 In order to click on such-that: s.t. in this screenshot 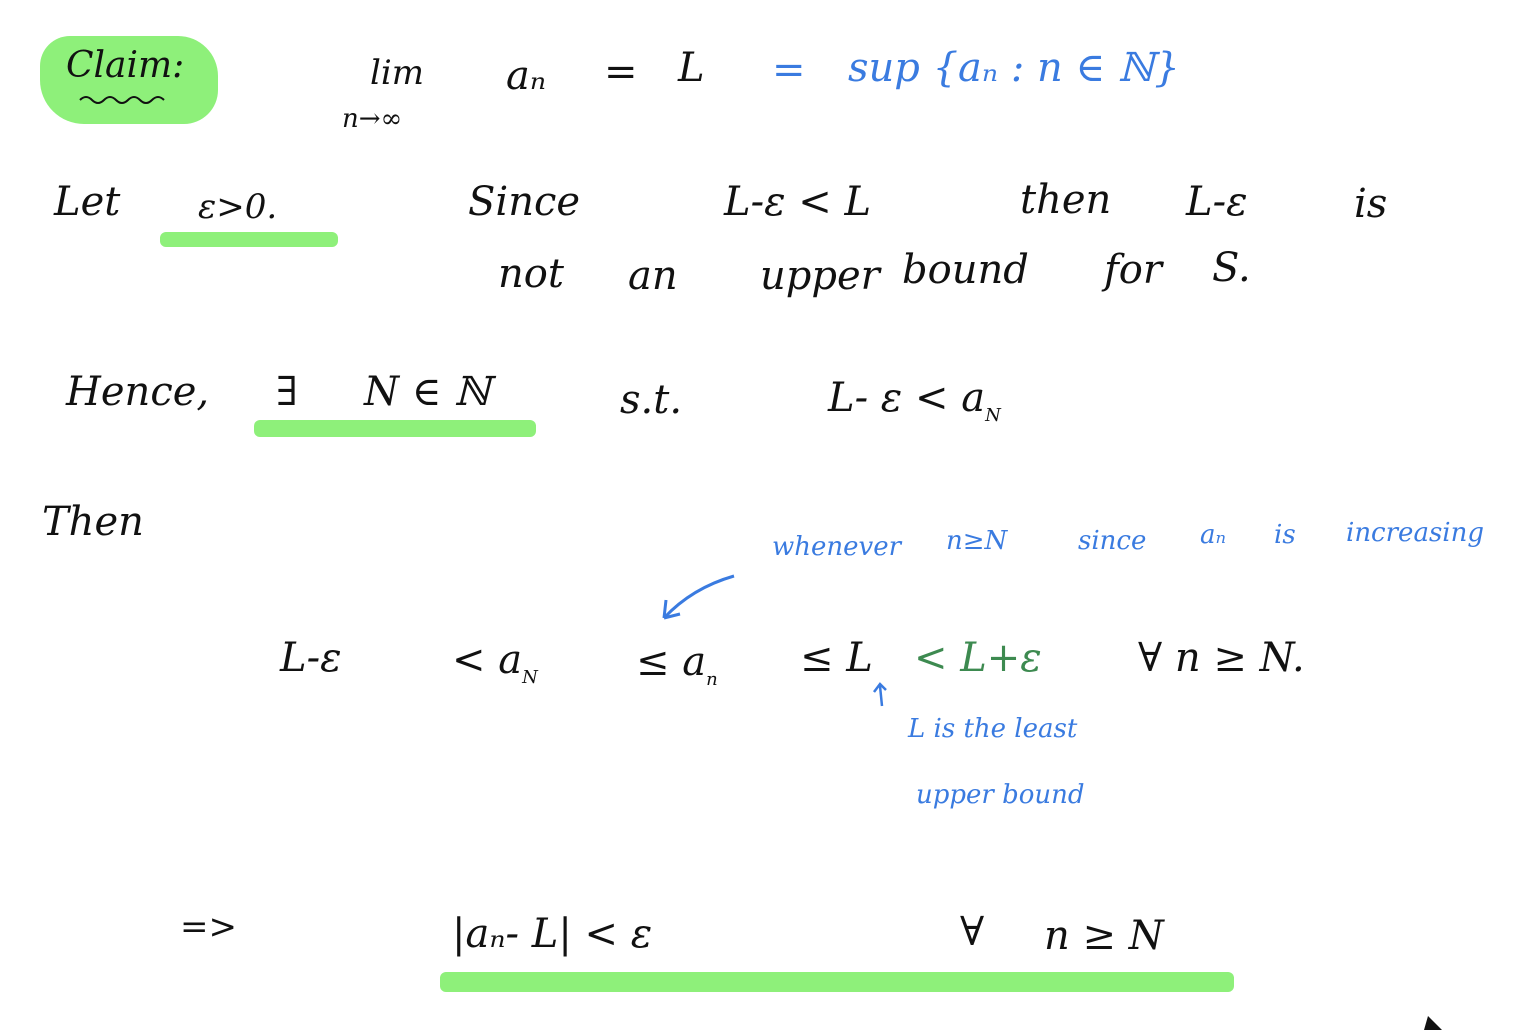, I will do `click(651, 400)`.